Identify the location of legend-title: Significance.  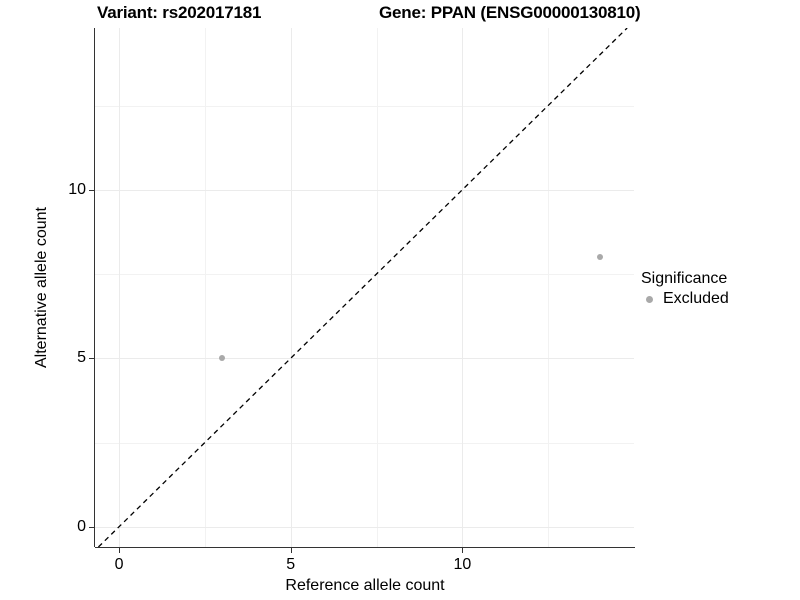
(684, 278).